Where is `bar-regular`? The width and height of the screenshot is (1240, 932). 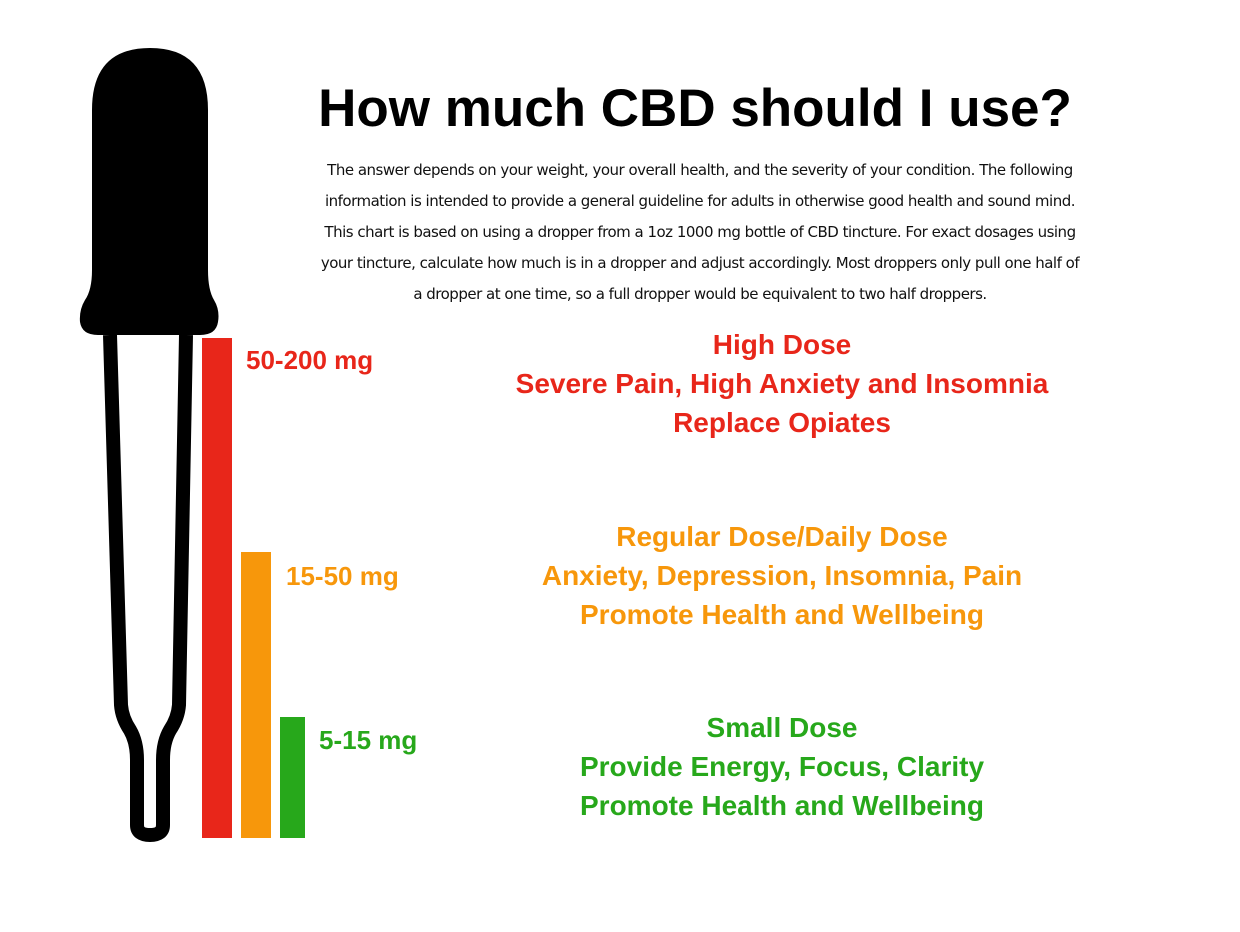 bar-regular is located at coordinates (256, 695).